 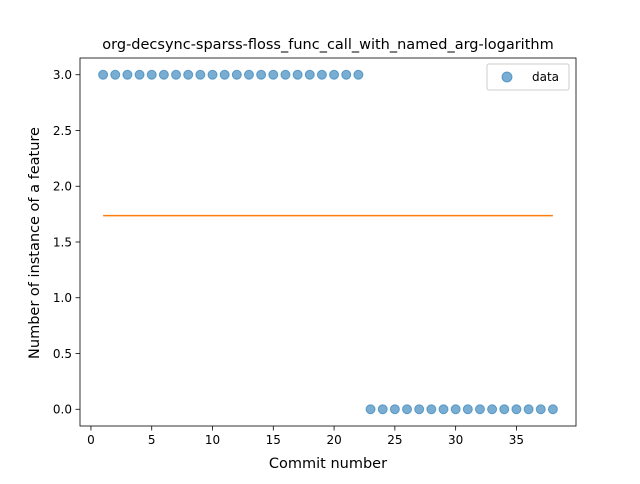 I want to click on legend-label-data: data, so click(x=545, y=77).